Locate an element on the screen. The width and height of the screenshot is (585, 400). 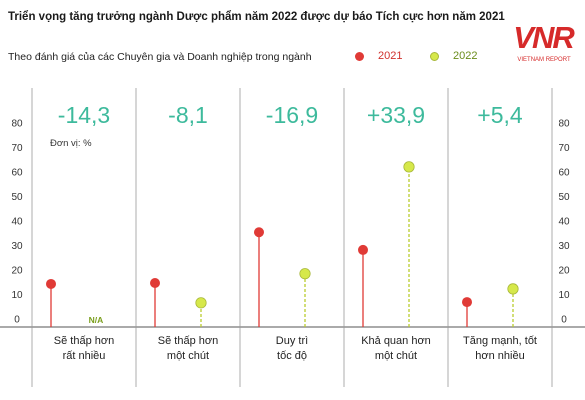
y-tick-label-left: 80 is located at coordinates (17, 124).